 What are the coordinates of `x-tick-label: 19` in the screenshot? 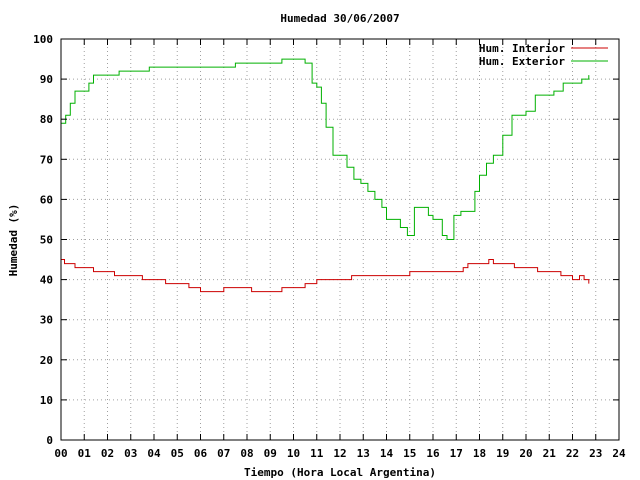 It's located at (502, 453).